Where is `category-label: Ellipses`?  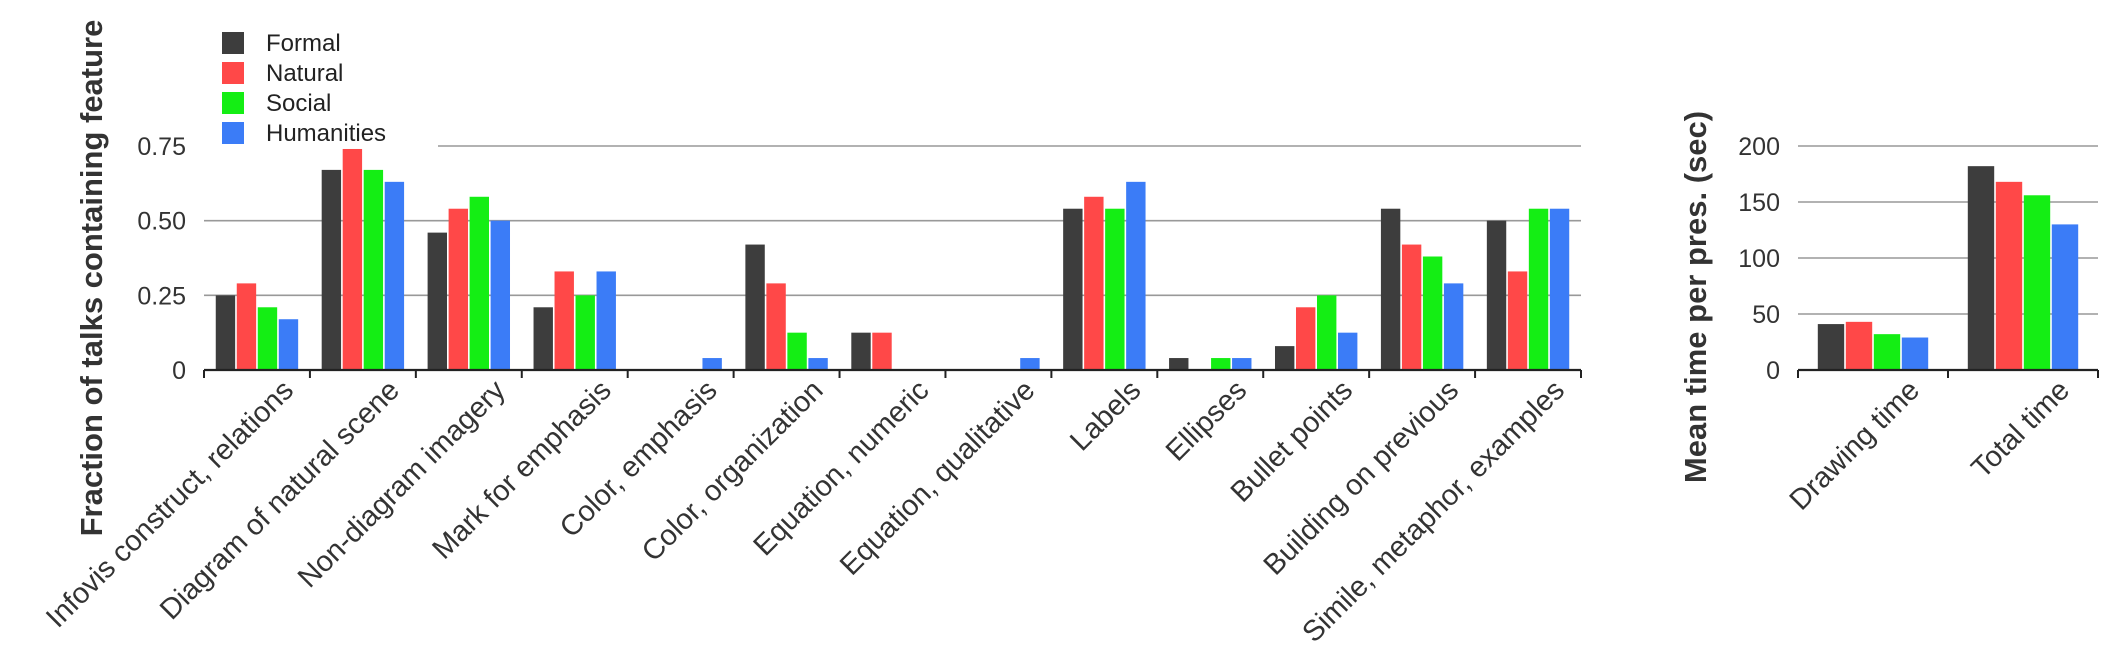 category-label: Ellipses is located at coordinates (1206, 420).